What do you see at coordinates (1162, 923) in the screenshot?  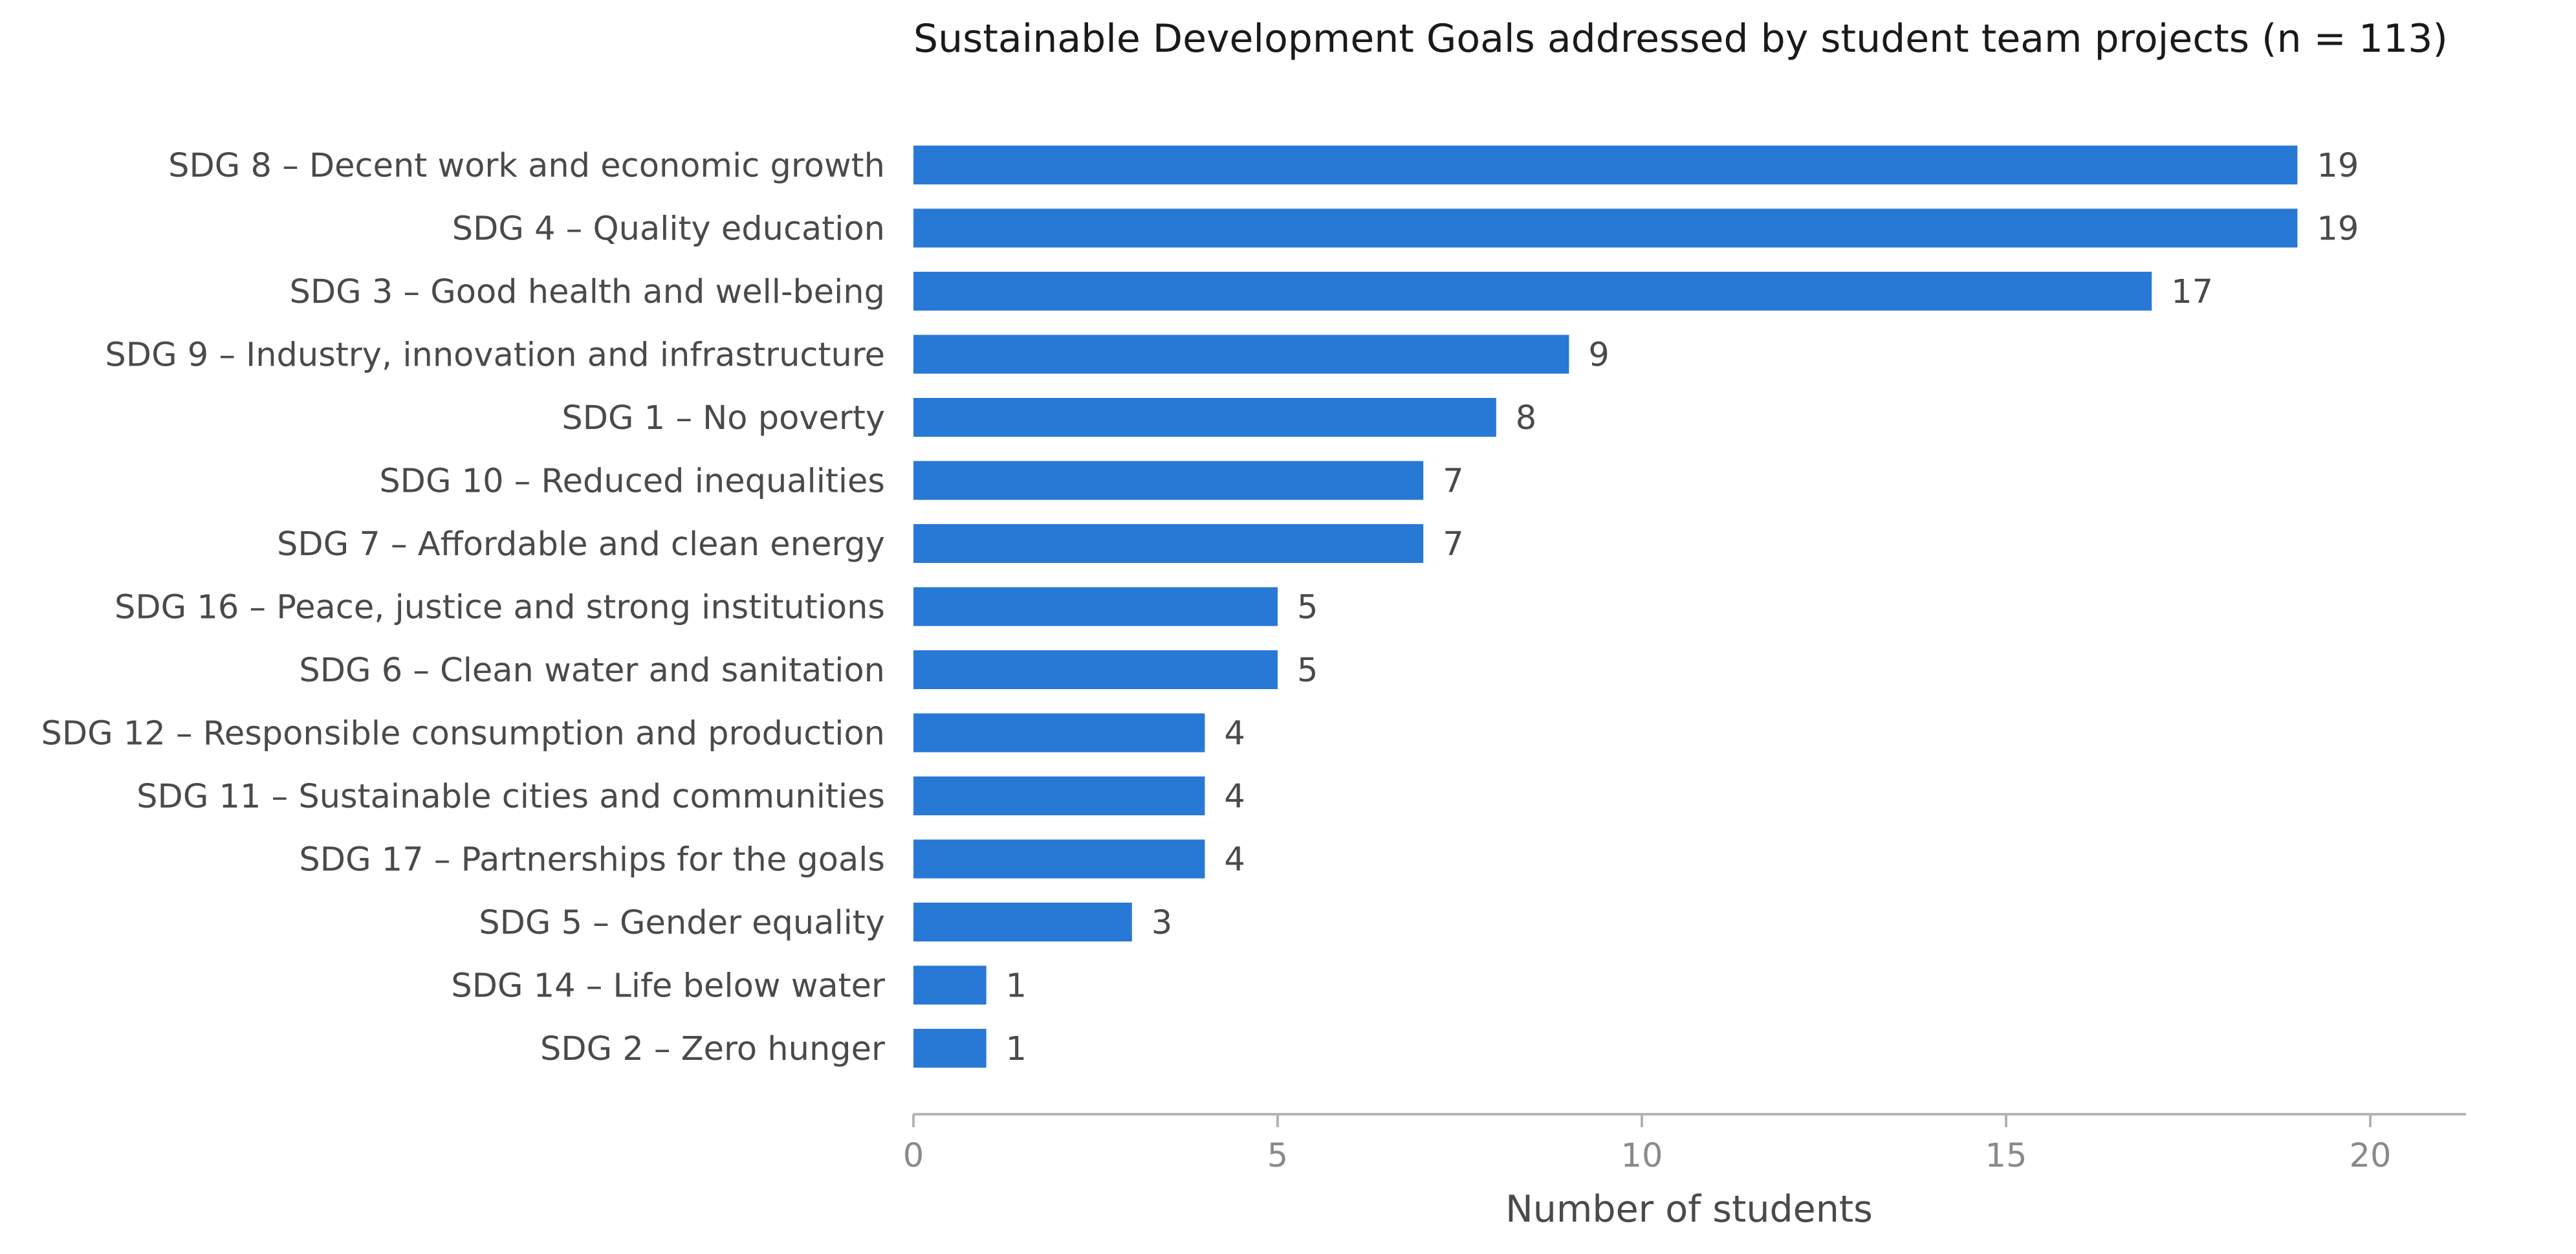 I see `value-label: 3` at bounding box center [1162, 923].